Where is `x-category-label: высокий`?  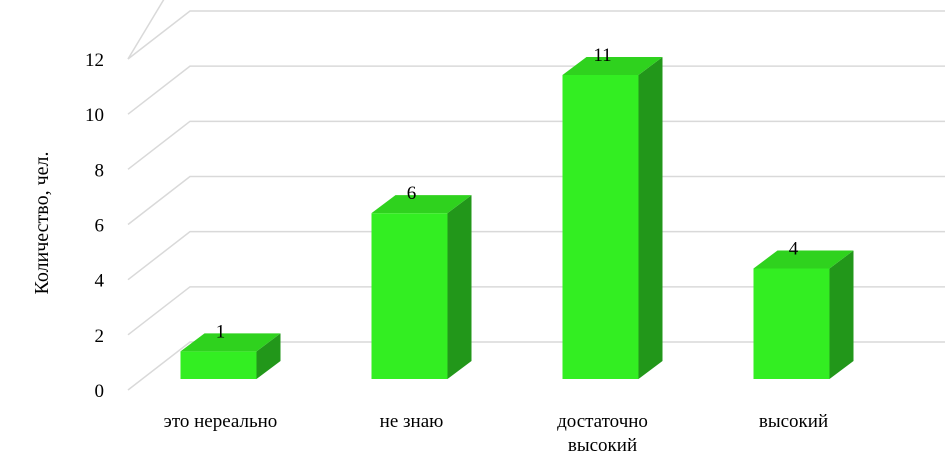
x-category-label: высокий is located at coordinates (793, 421).